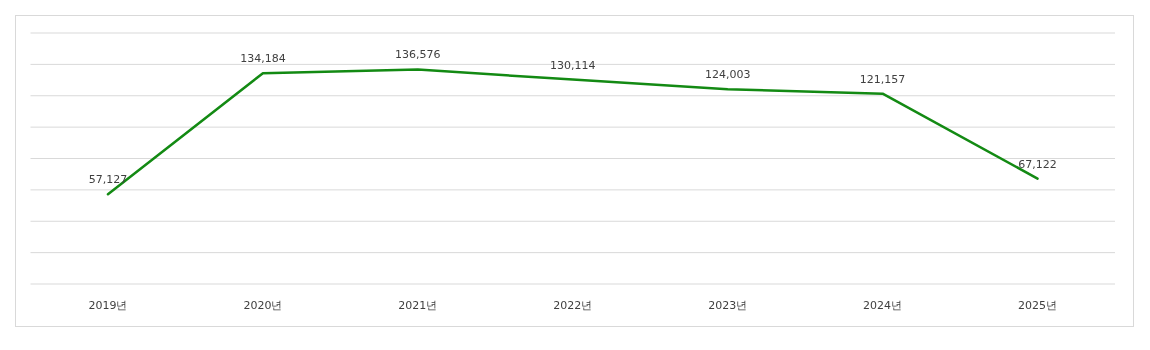  I want to click on data-label: 67,122, so click(1037, 164).